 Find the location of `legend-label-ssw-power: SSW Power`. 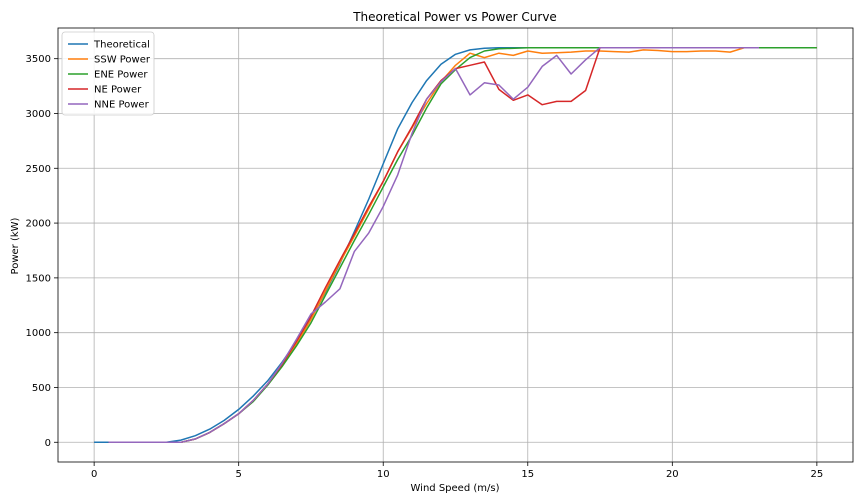

legend-label-ssw-power: SSW Power is located at coordinates (122, 60).